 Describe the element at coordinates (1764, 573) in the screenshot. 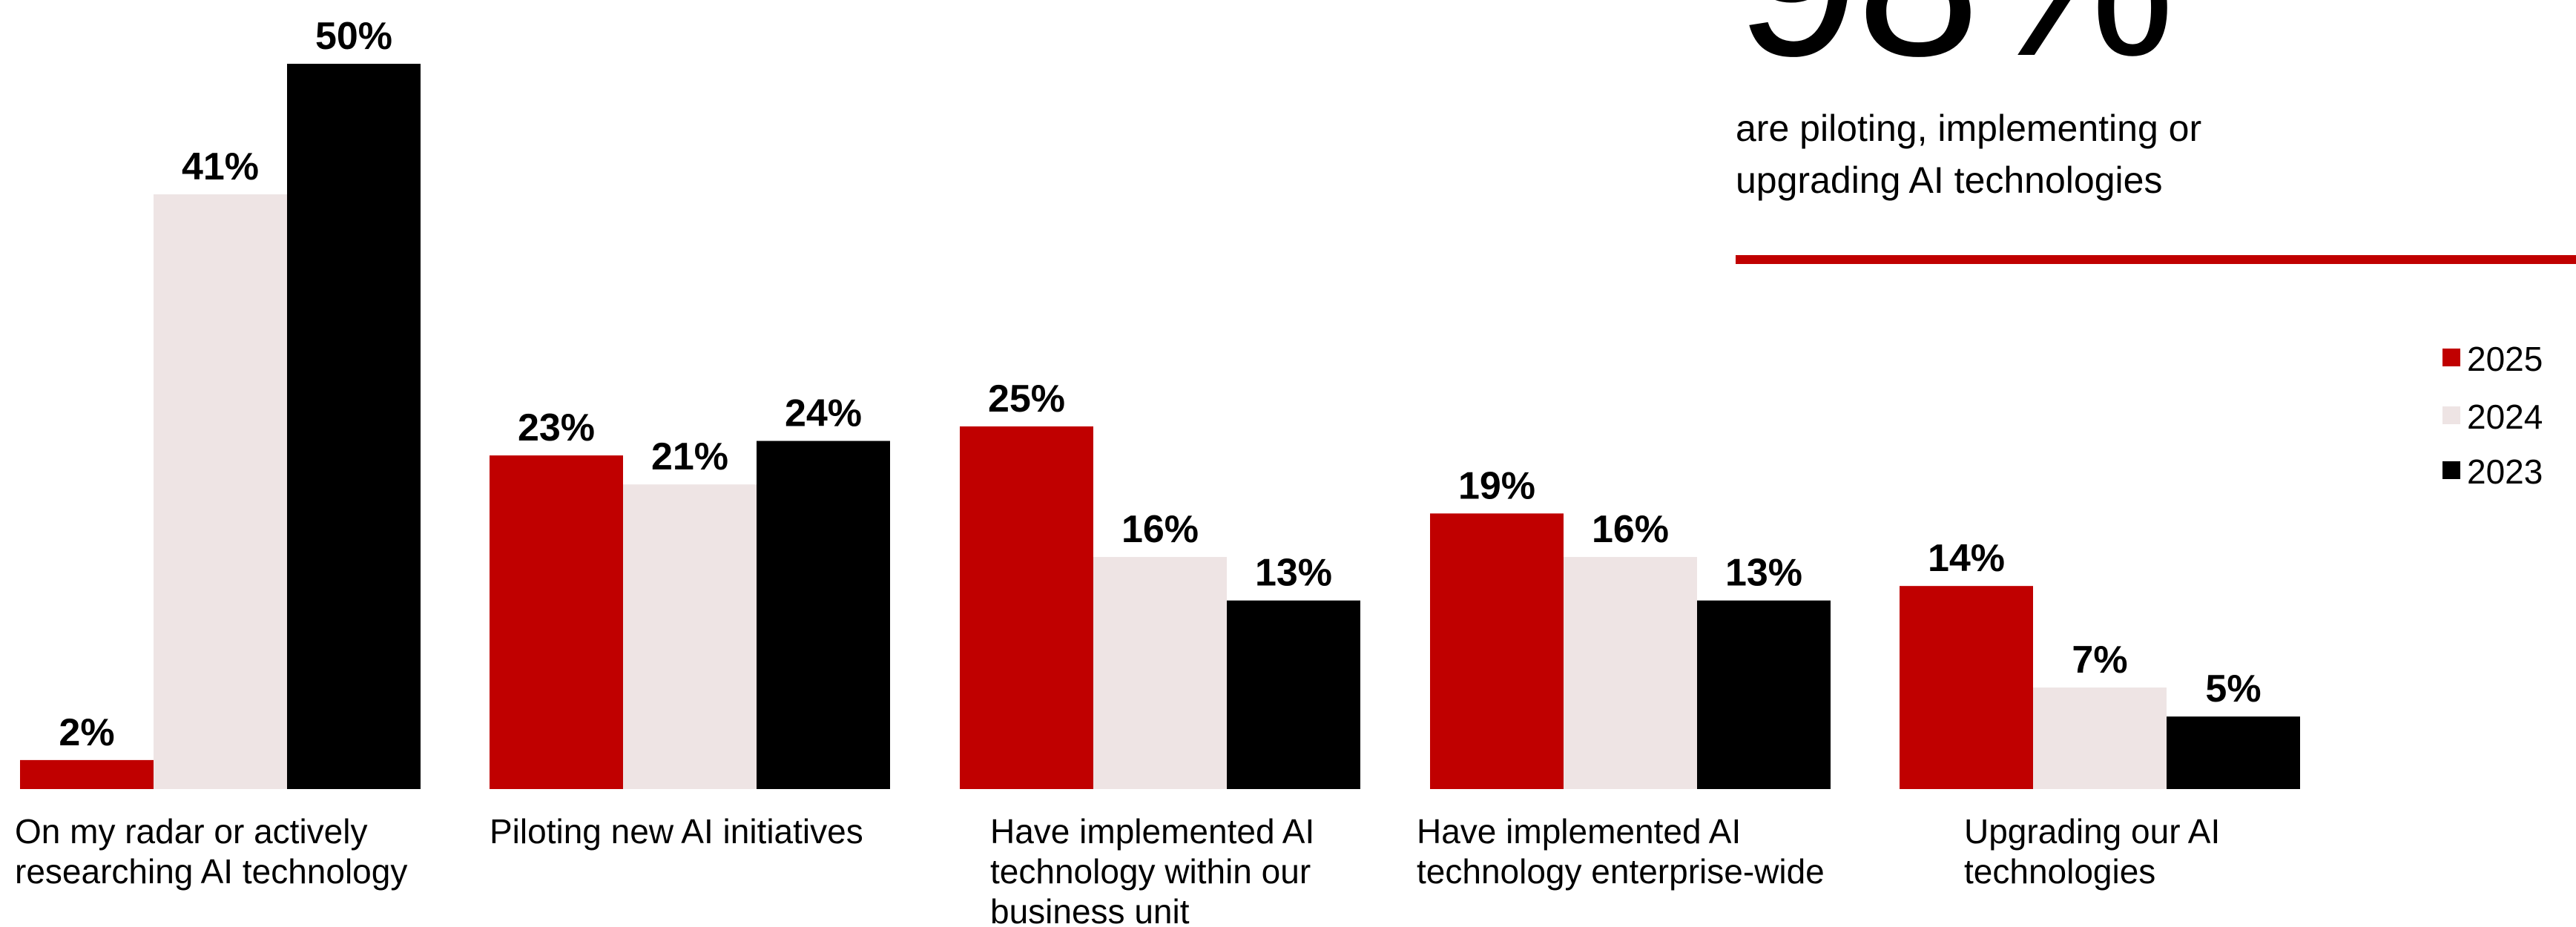

I see `data-label-2023-4: 13%` at that location.